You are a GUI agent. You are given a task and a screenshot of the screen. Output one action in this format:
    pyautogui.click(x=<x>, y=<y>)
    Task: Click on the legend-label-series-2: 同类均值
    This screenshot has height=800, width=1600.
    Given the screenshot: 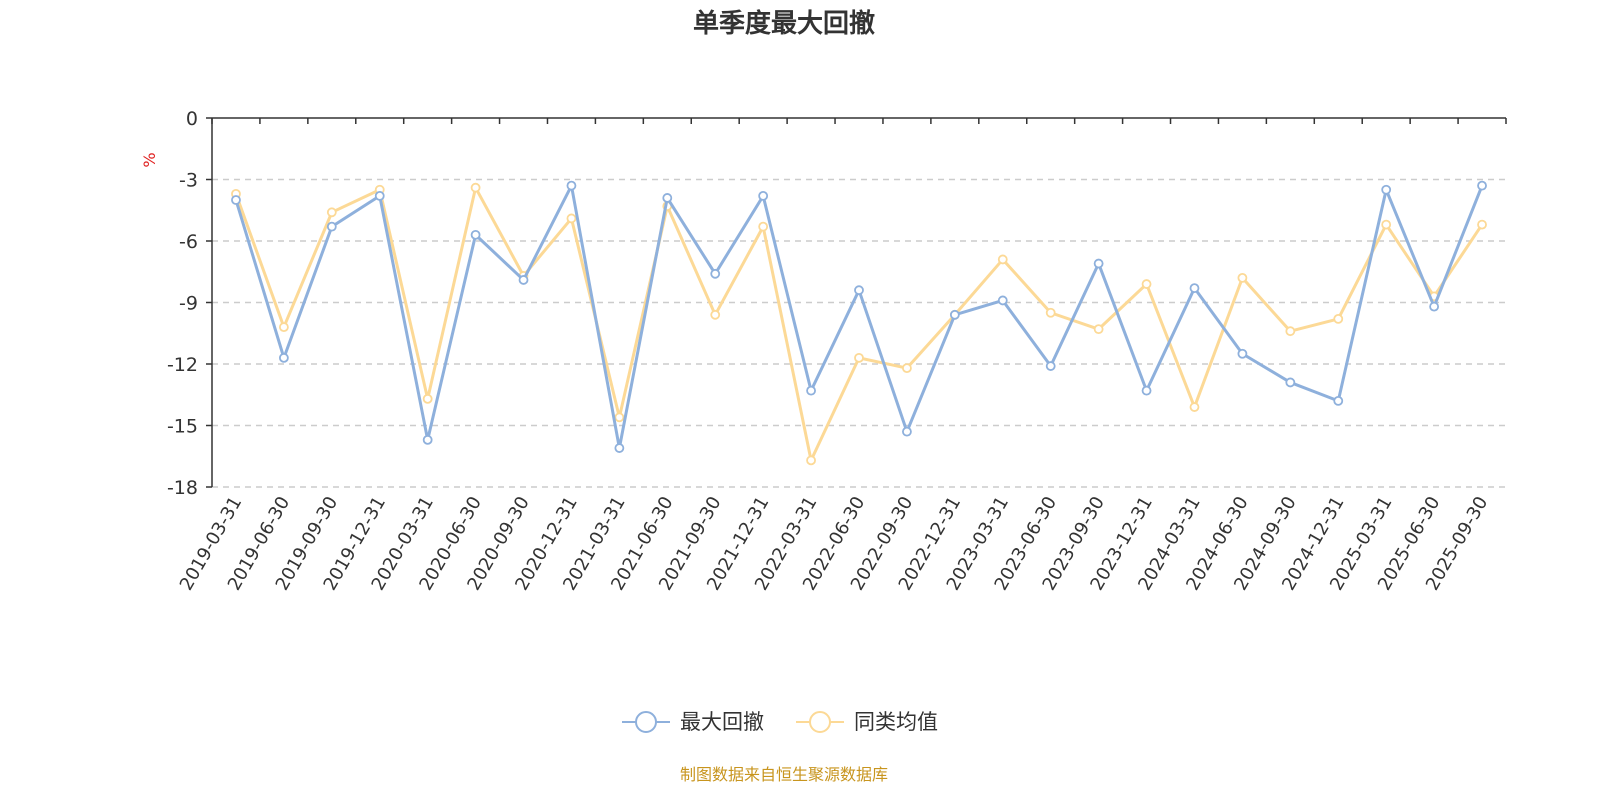 What is the action you would take?
    pyautogui.click(x=896, y=722)
    